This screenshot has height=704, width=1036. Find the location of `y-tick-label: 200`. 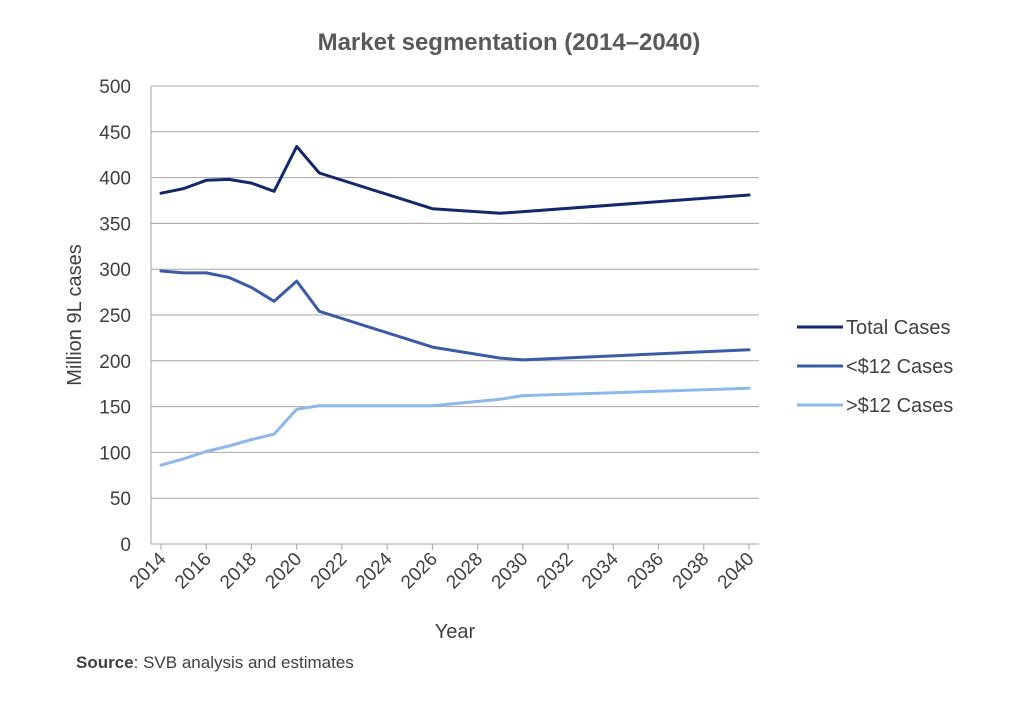

y-tick-label: 200 is located at coordinates (115, 362).